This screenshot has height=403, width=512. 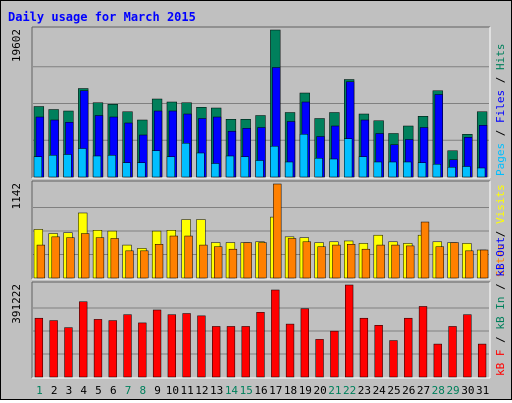 I want to click on x-tick-label: 1, so click(x=39, y=390).